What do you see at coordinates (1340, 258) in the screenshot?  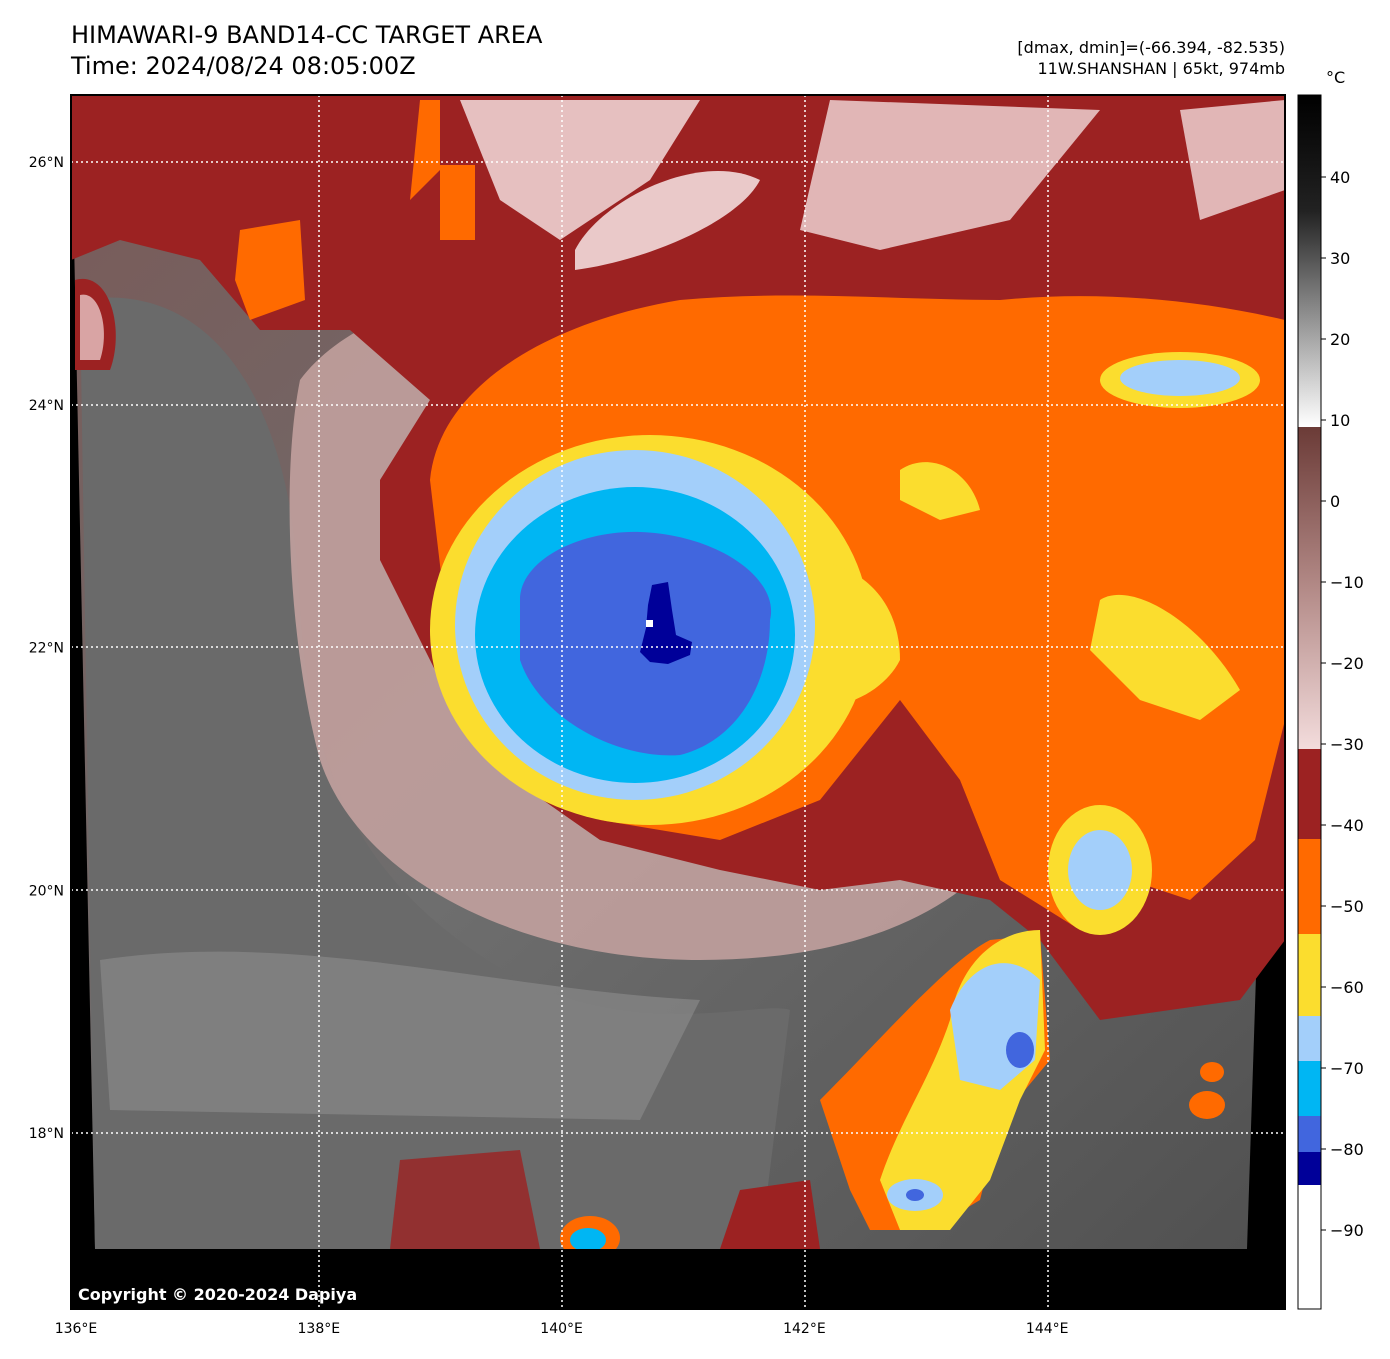 I see `colorbar-tick-label: 30` at bounding box center [1340, 258].